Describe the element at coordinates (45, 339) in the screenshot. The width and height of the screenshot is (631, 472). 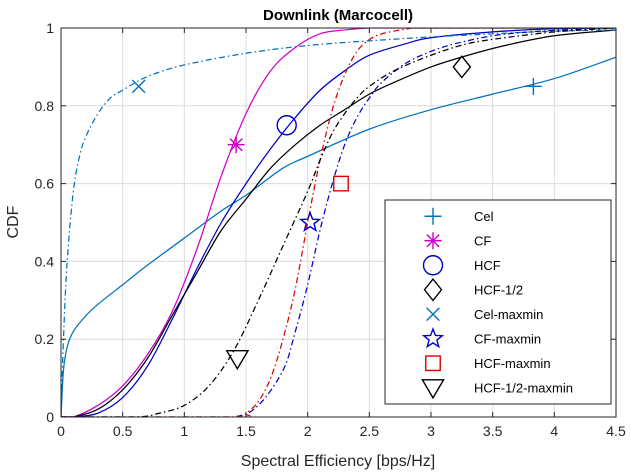
I see `y-tick-label: 0.2` at that location.